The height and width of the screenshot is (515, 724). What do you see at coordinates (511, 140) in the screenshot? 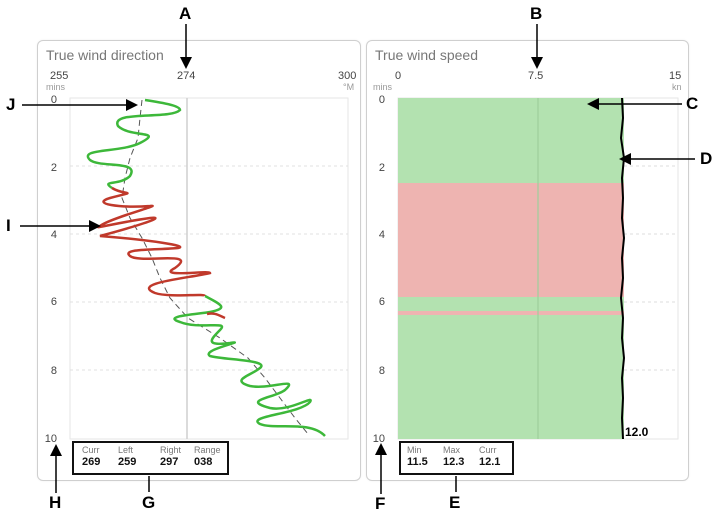
I see `speed-band-normal-top` at bounding box center [511, 140].